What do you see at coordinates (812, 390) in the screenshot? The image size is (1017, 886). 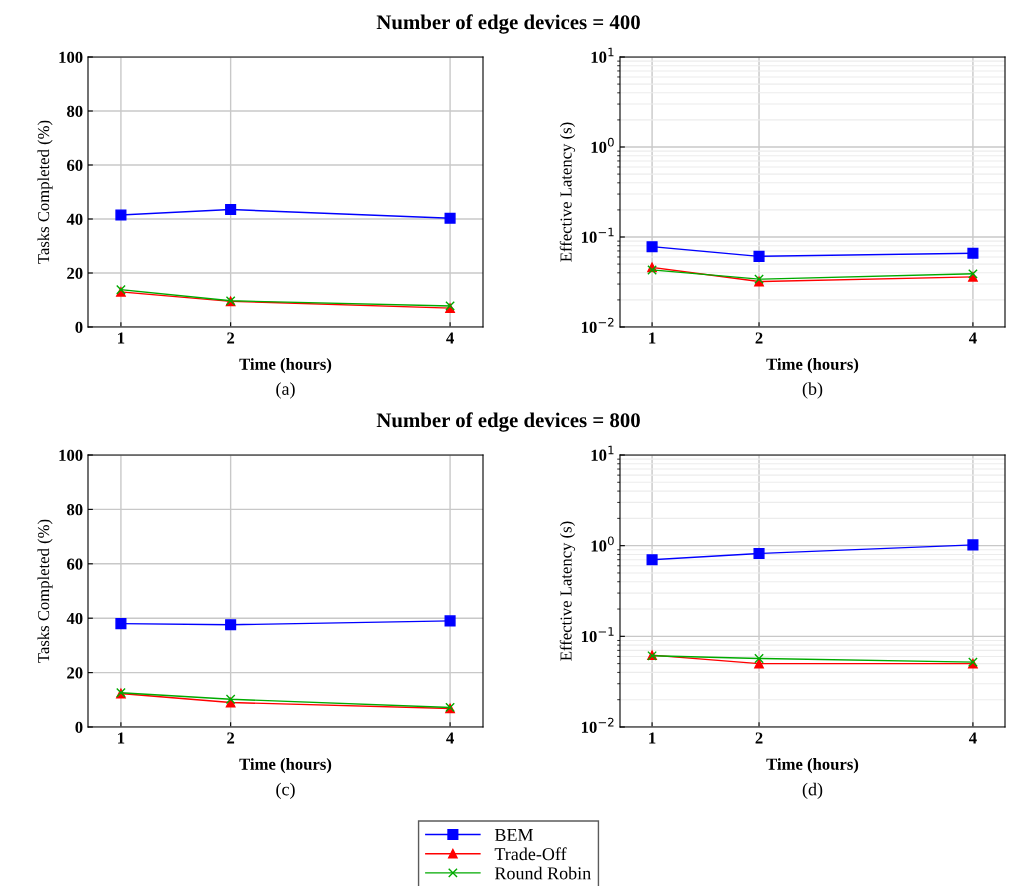 I see `text: (b)` at bounding box center [812, 390].